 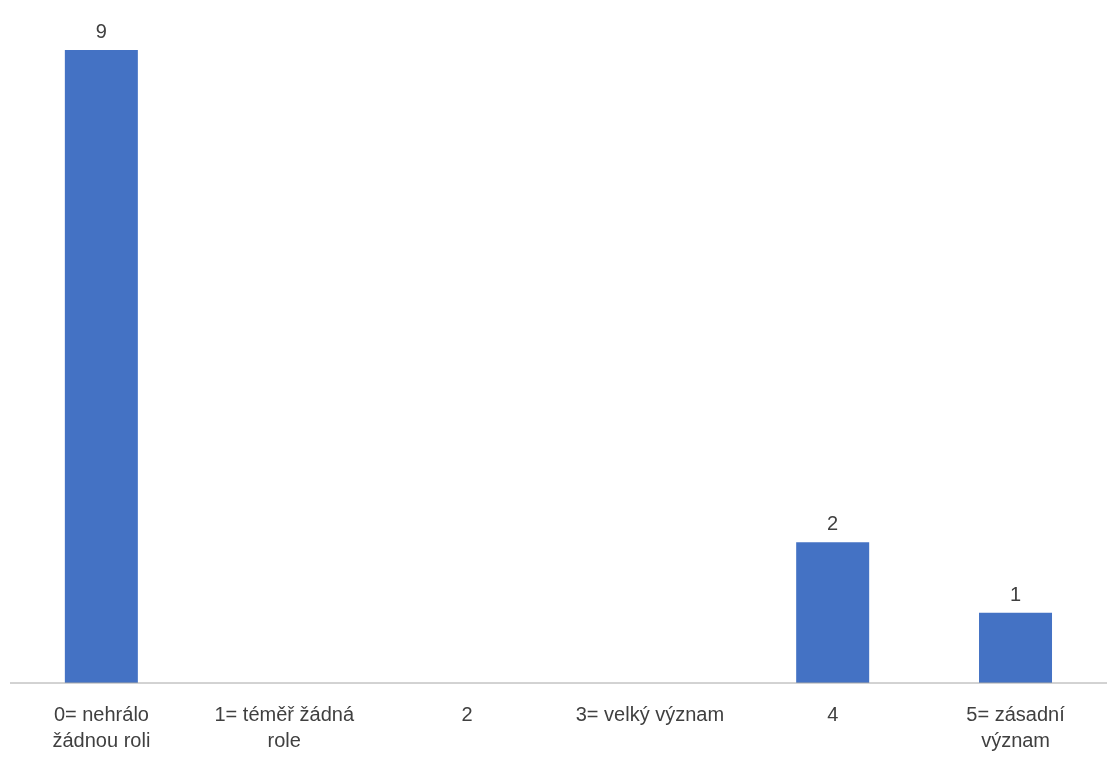 I want to click on x-tick-label: 2, so click(x=467, y=714).